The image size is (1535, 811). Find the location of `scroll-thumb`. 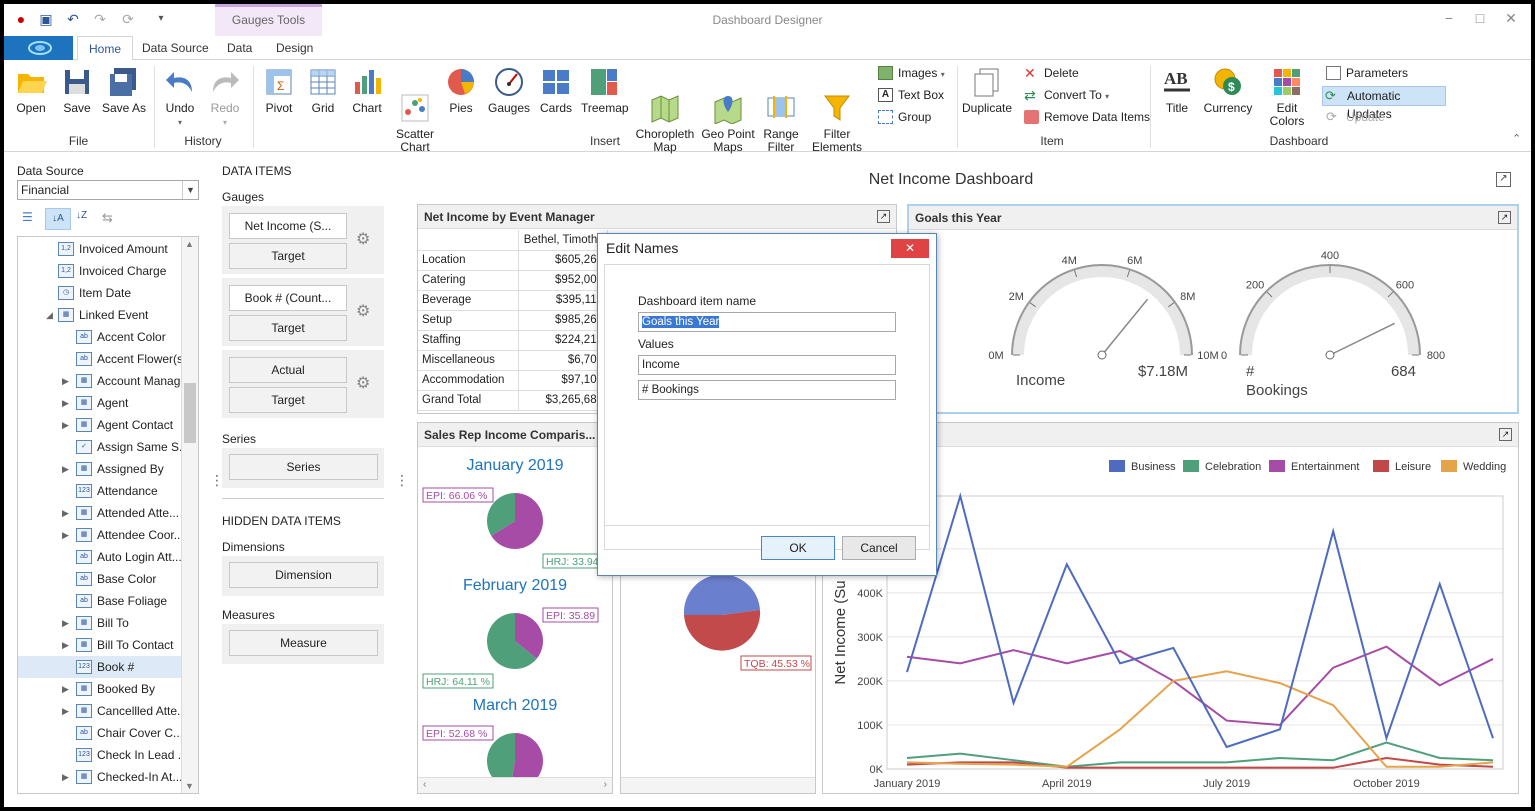

scroll-thumb is located at coordinates (190, 413).